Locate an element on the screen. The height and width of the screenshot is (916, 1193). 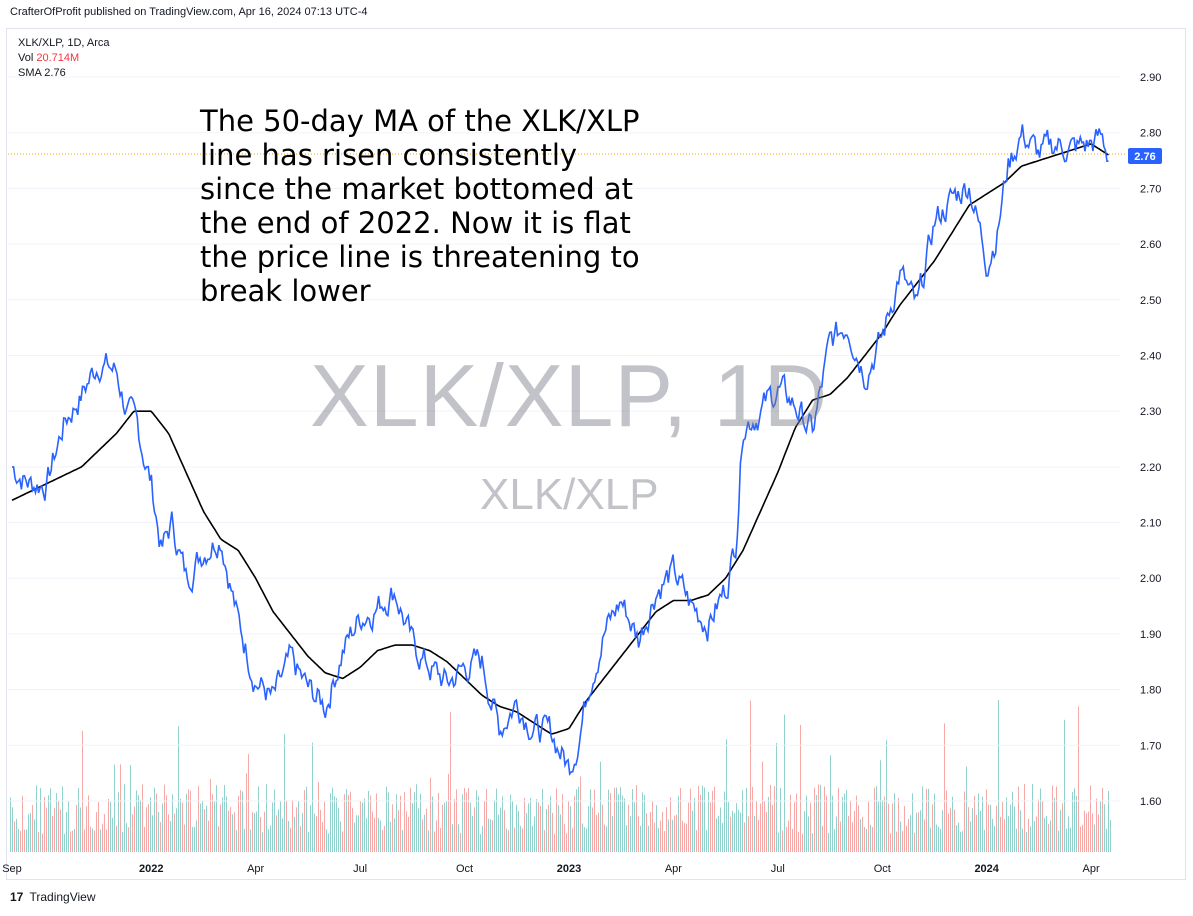
y-tick-label: 2.50 is located at coordinates (1150, 301).